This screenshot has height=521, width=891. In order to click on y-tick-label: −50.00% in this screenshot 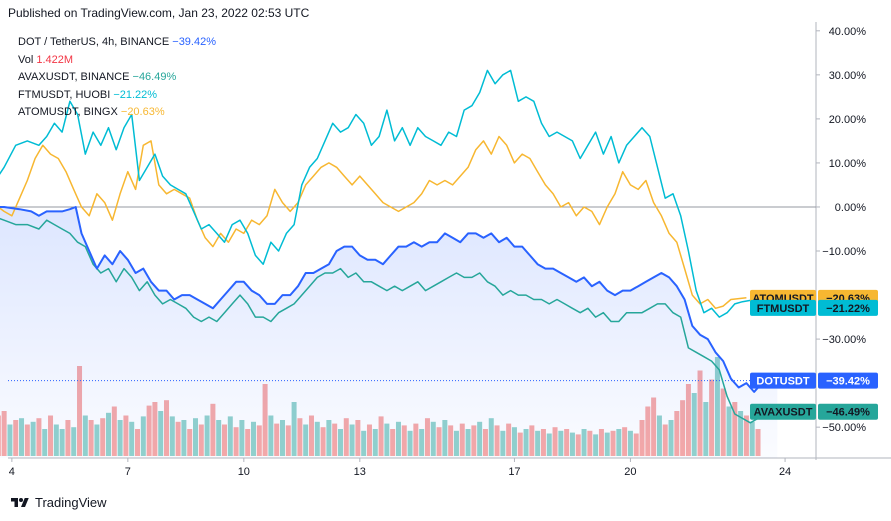, I will do `click(844, 428)`.